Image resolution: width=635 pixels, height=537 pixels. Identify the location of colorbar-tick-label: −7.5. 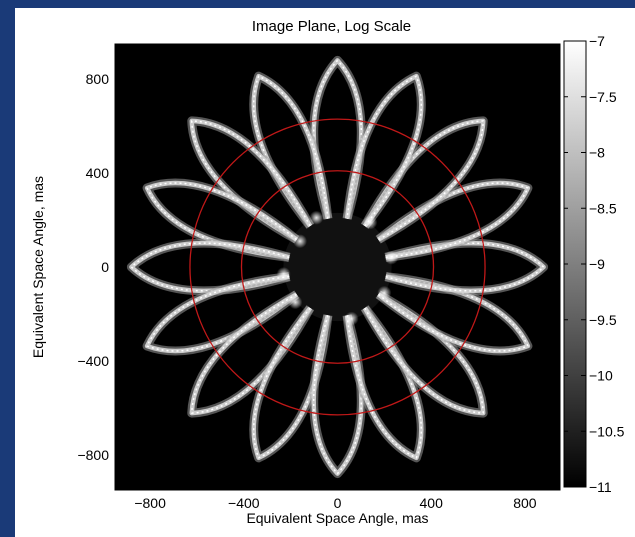
(603, 97).